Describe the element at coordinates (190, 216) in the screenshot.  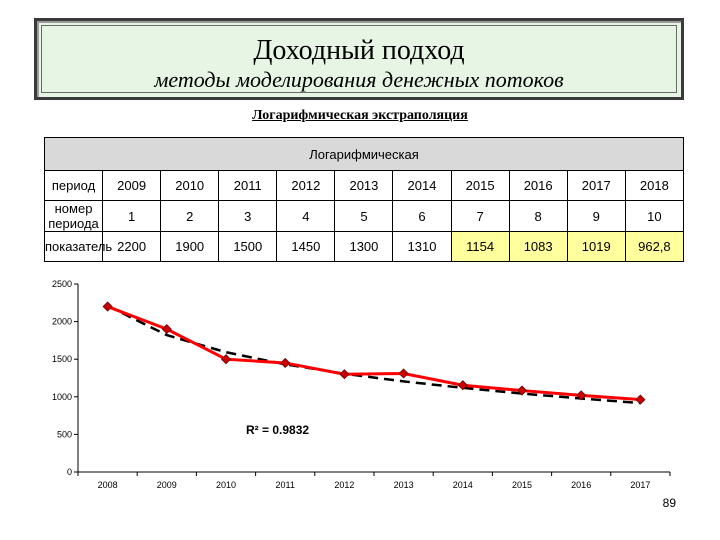
I see `table-cell: 2` at that location.